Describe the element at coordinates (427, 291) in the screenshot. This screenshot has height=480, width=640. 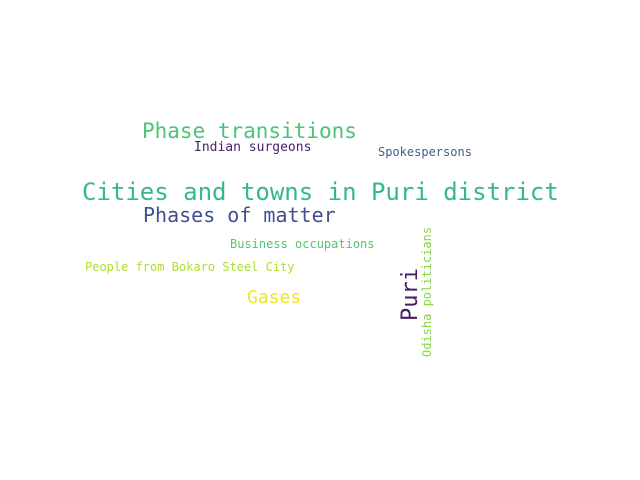
I see `word-odisha-politicians: Odisha politicians` at that location.